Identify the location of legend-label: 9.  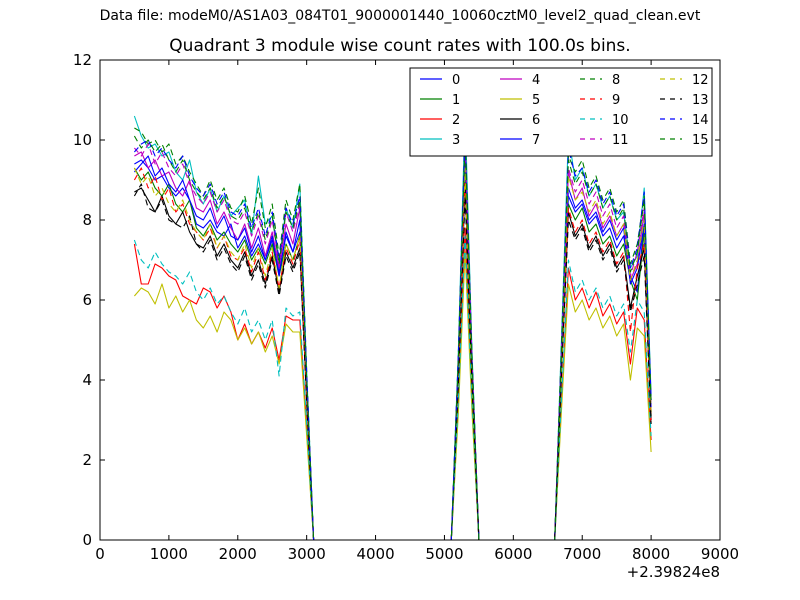
(616, 100).